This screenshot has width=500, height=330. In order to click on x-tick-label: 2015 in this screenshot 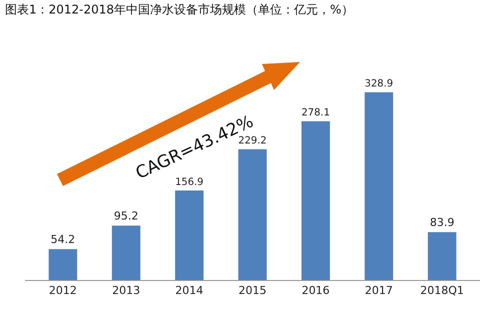, I will do `click(252, 291)`.